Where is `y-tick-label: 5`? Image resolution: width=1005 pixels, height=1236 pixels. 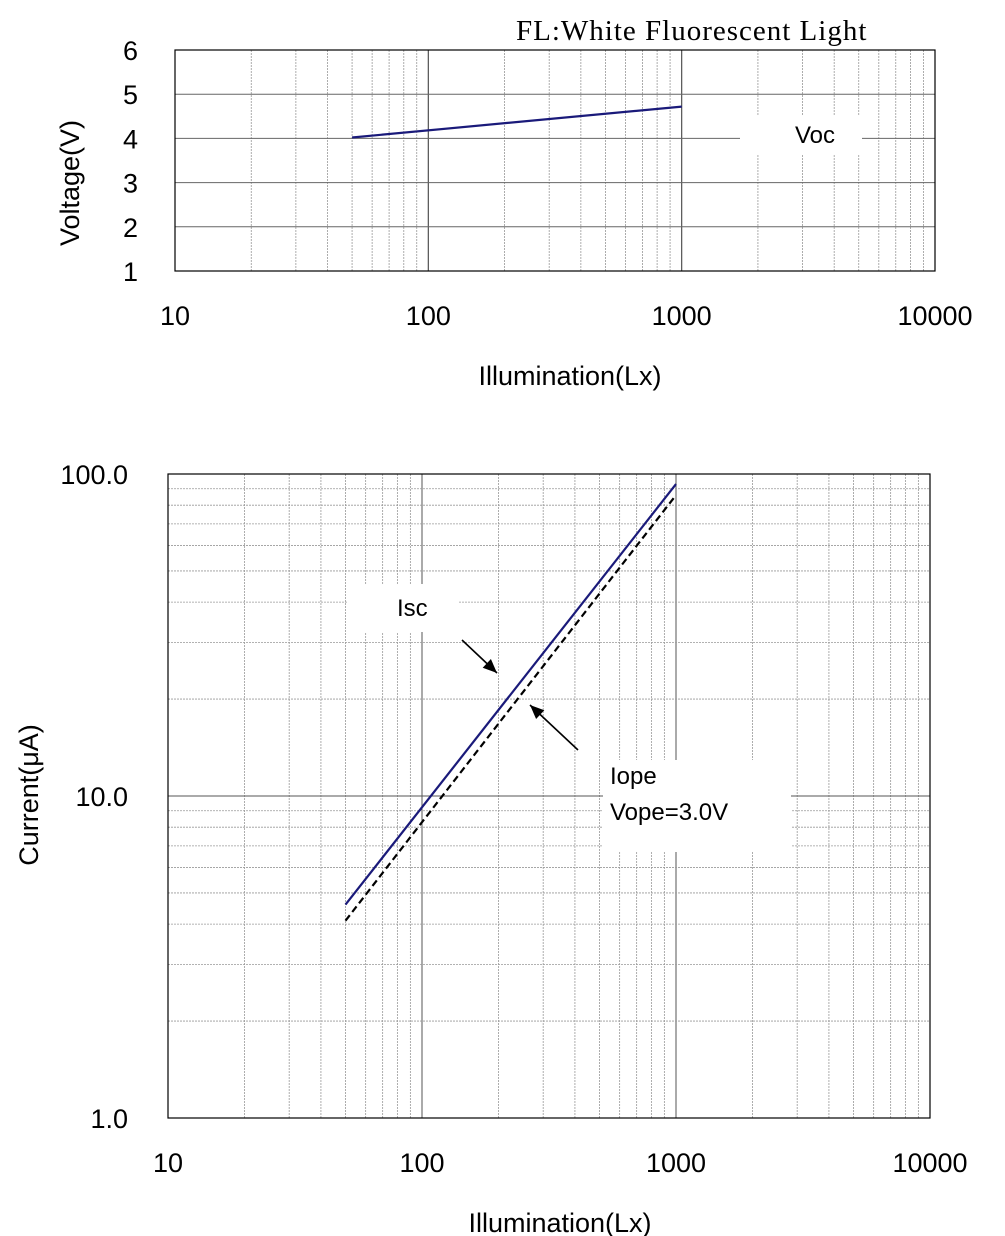 y-tick-label: 5 is located at coordinates (130, 95).